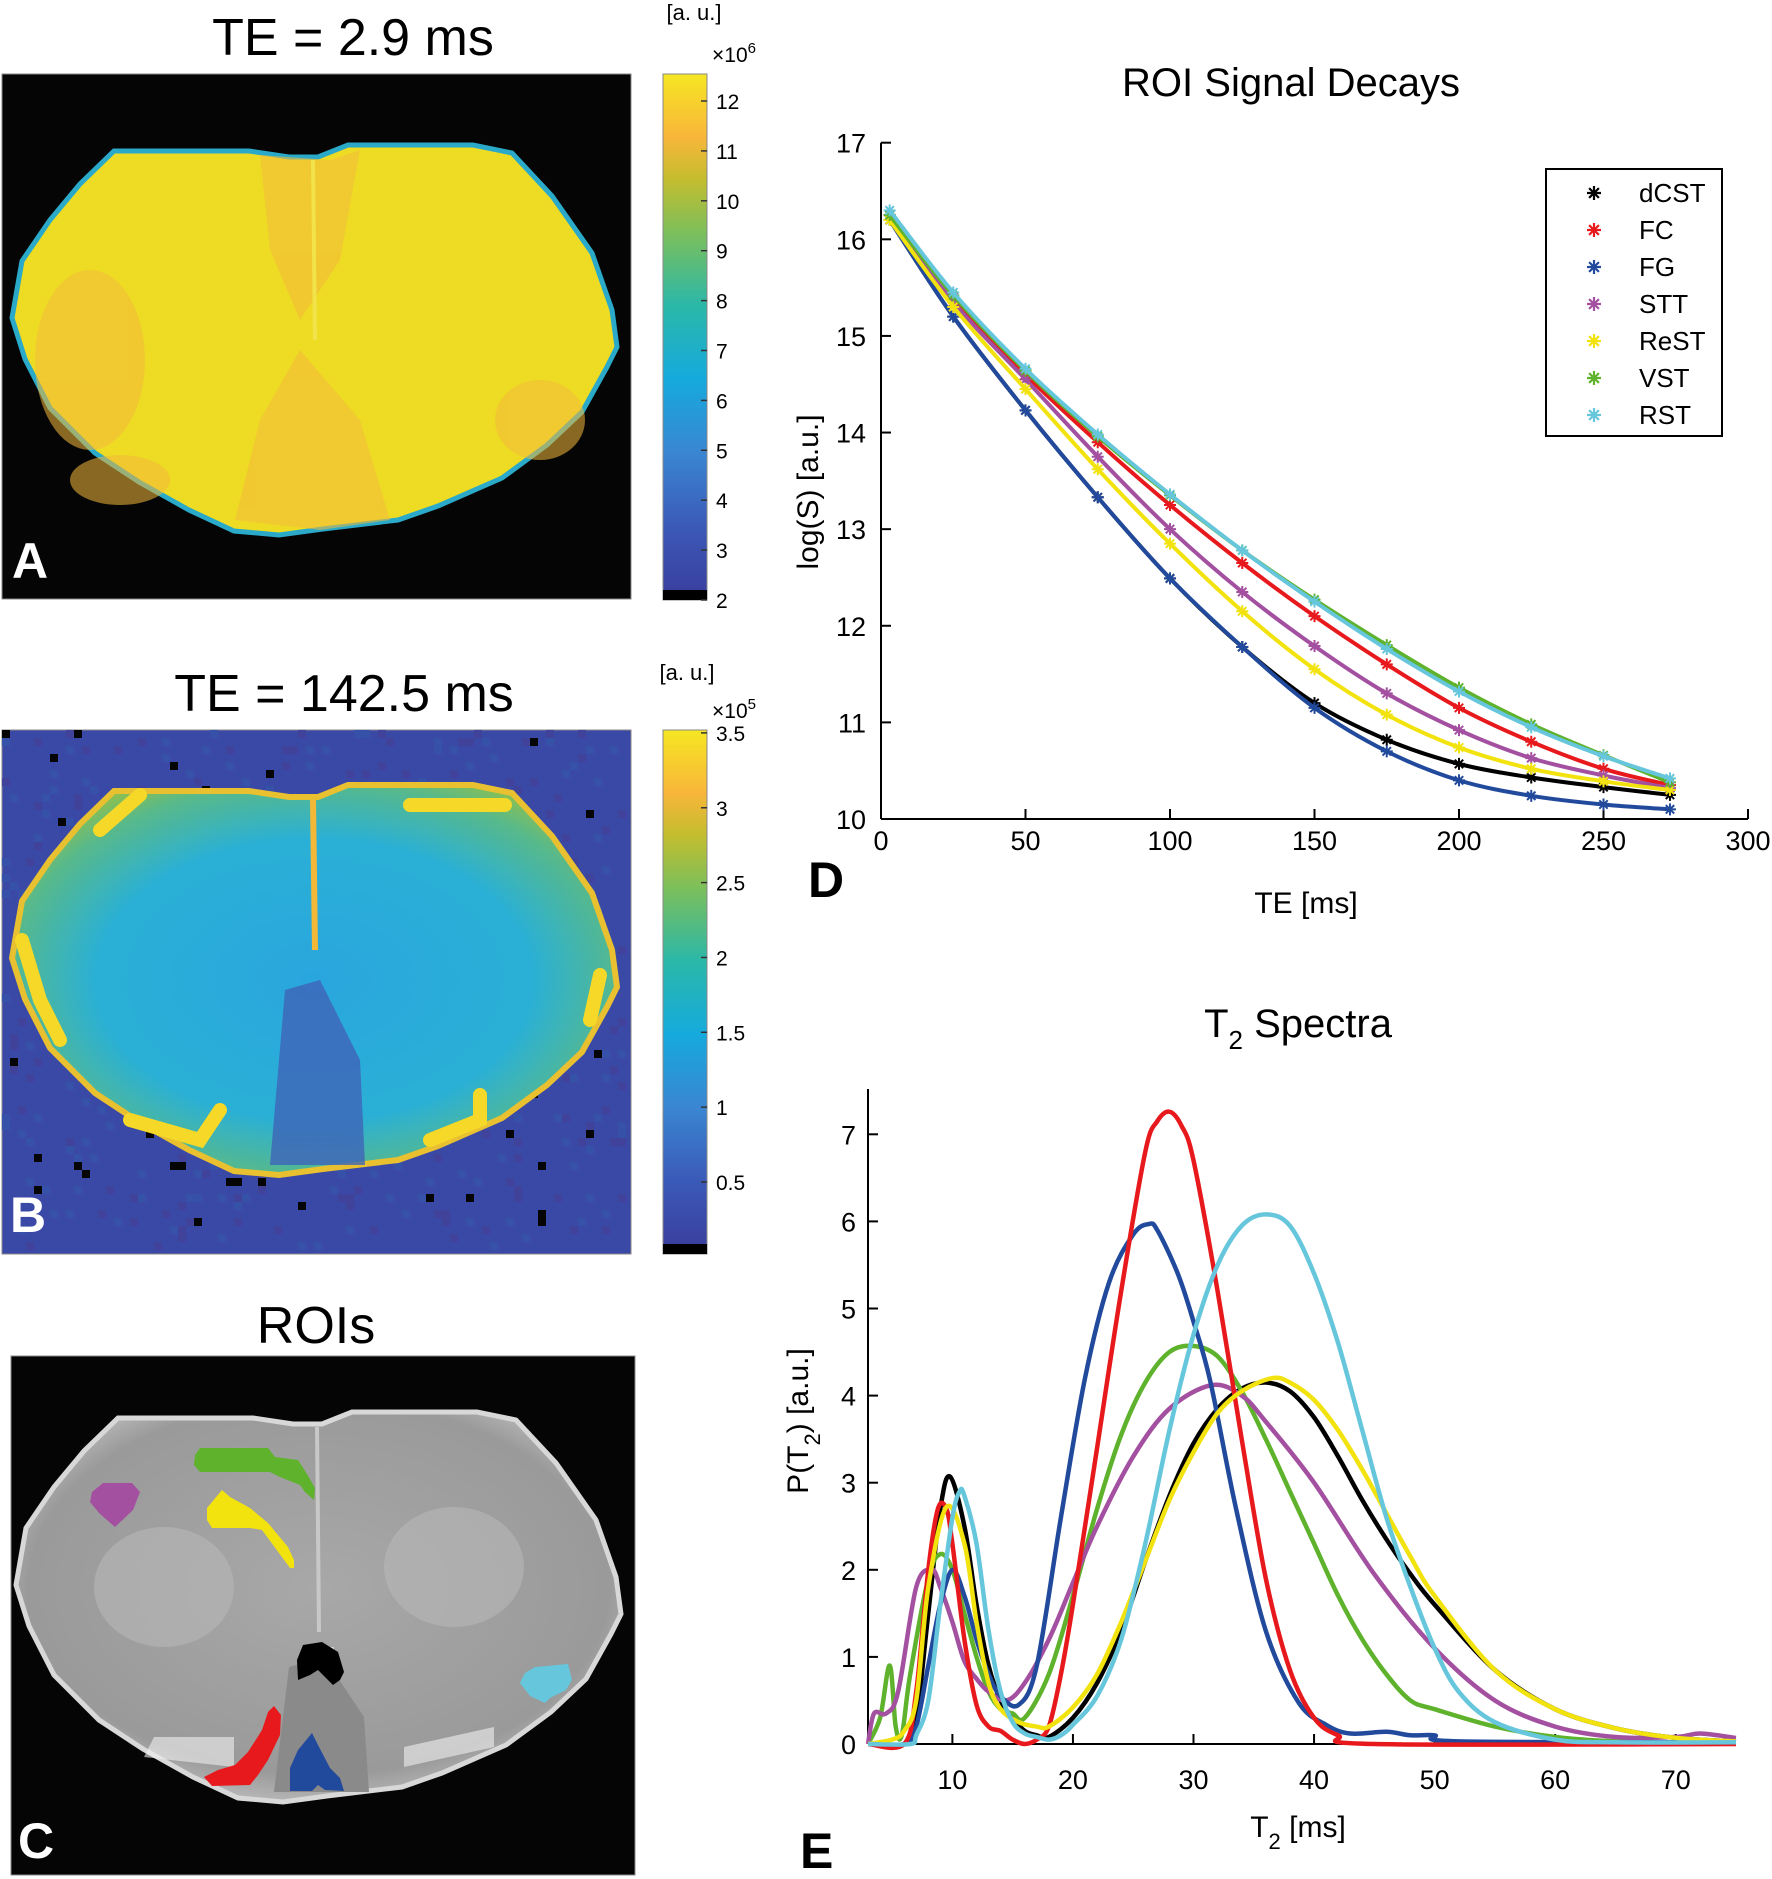 The width and height of the screenshot is (1772, 1879). What do you see at coordinates (1664, 378) in the screenshot?
I see `legend-label: VST` at bounding box center [1664, 378].